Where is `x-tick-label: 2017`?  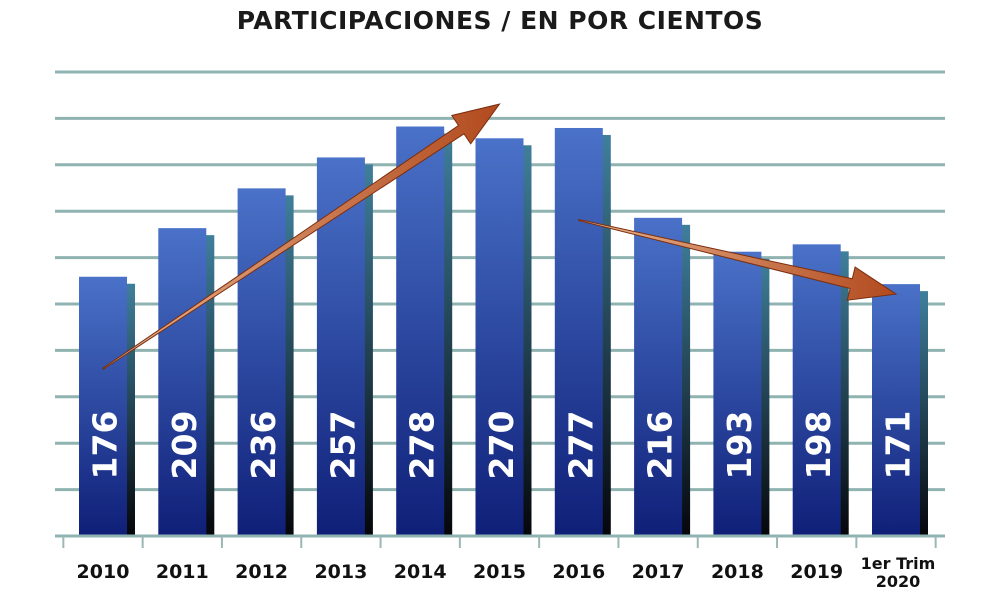
x-tick-label: 2017 is located at coordinates (658, 572).